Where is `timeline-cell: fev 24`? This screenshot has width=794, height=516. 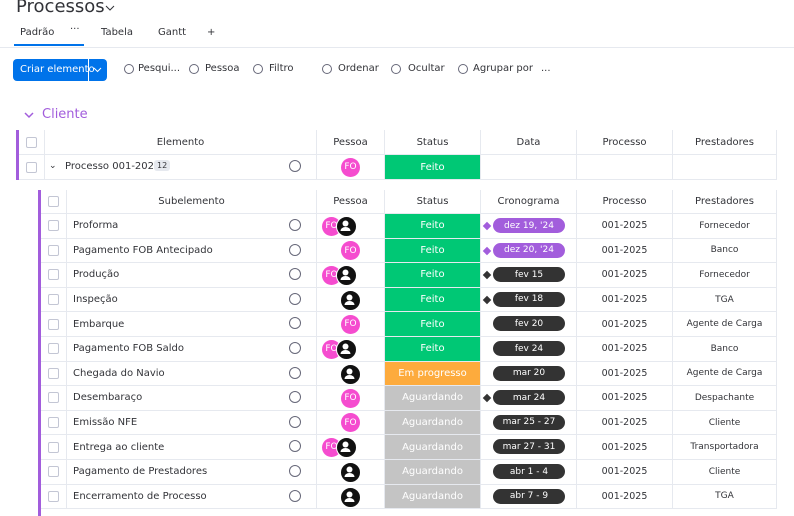 timeline-cell: fev 24 is located at coordinates (529, 349).